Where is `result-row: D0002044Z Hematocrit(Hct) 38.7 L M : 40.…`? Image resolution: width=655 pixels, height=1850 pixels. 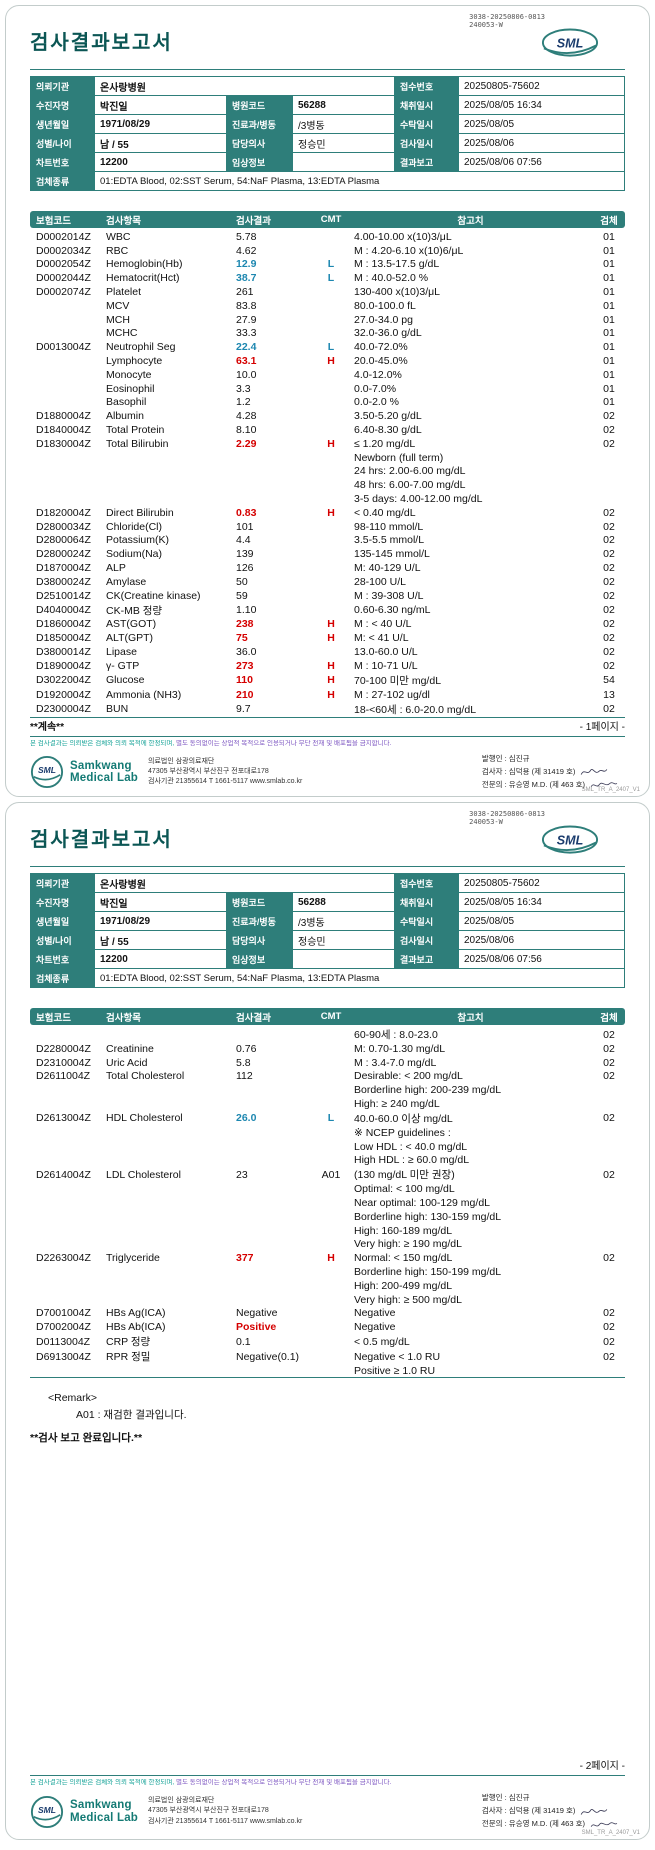 result-row: D0002044Z Hematocrit(Hct) 38.7 L M : 40.… is located at coordinates (327, 278).